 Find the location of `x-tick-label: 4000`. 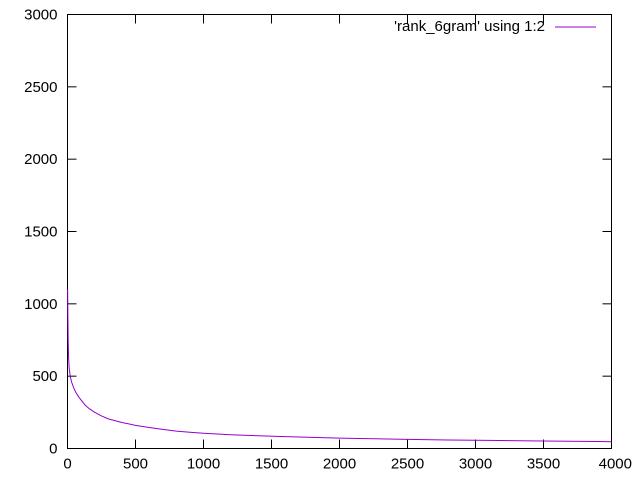

x-tick-label: 4000 is located at coordinates (615, 464).